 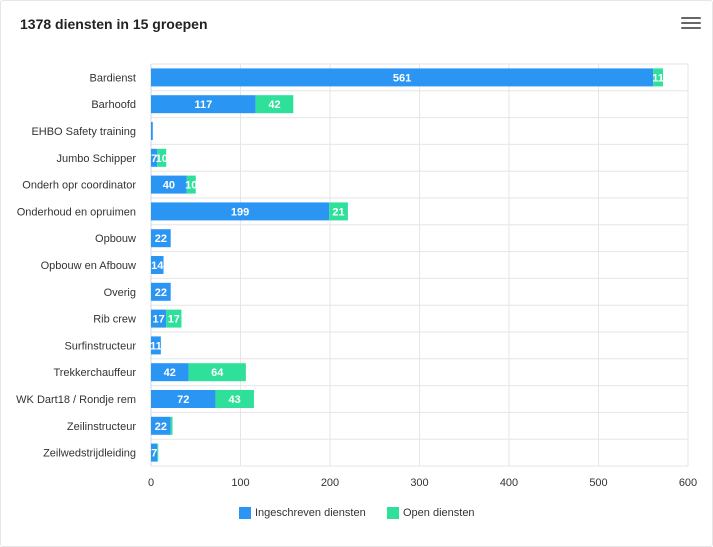 What do you see at coordinates (598, 483) in the screenshot?
I see `x-tick-label: 500` at bounding box center [598, 483].